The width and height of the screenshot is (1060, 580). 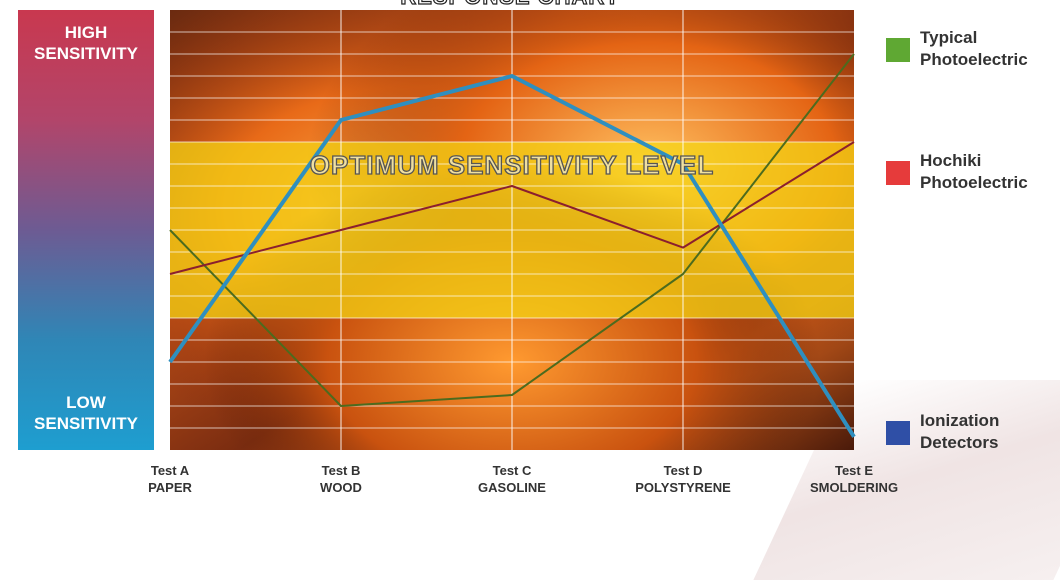 What do you see at coordinates (170, 487) in the screenshot?
I see `x-tick-material: PAPER` at bounding box center [170, 487].